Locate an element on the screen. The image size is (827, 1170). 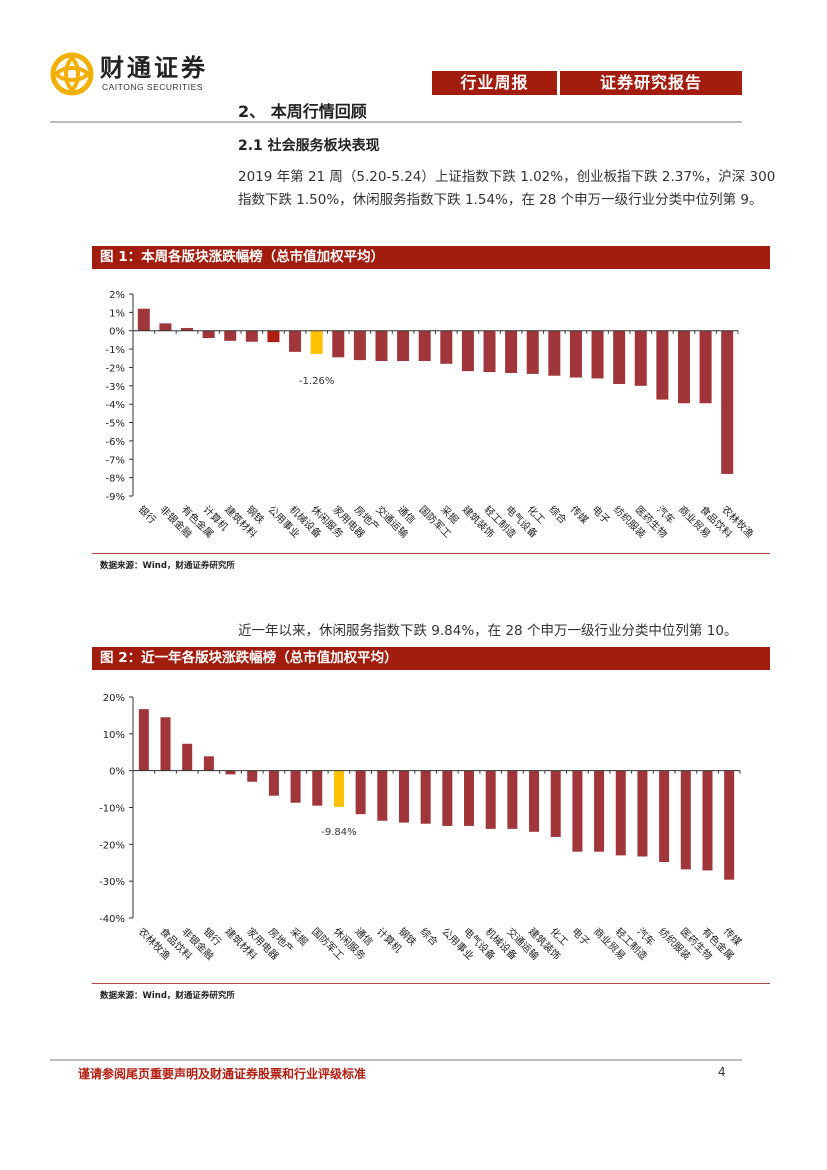
y-tick-label: -3% is located at coordinates (115, 387).